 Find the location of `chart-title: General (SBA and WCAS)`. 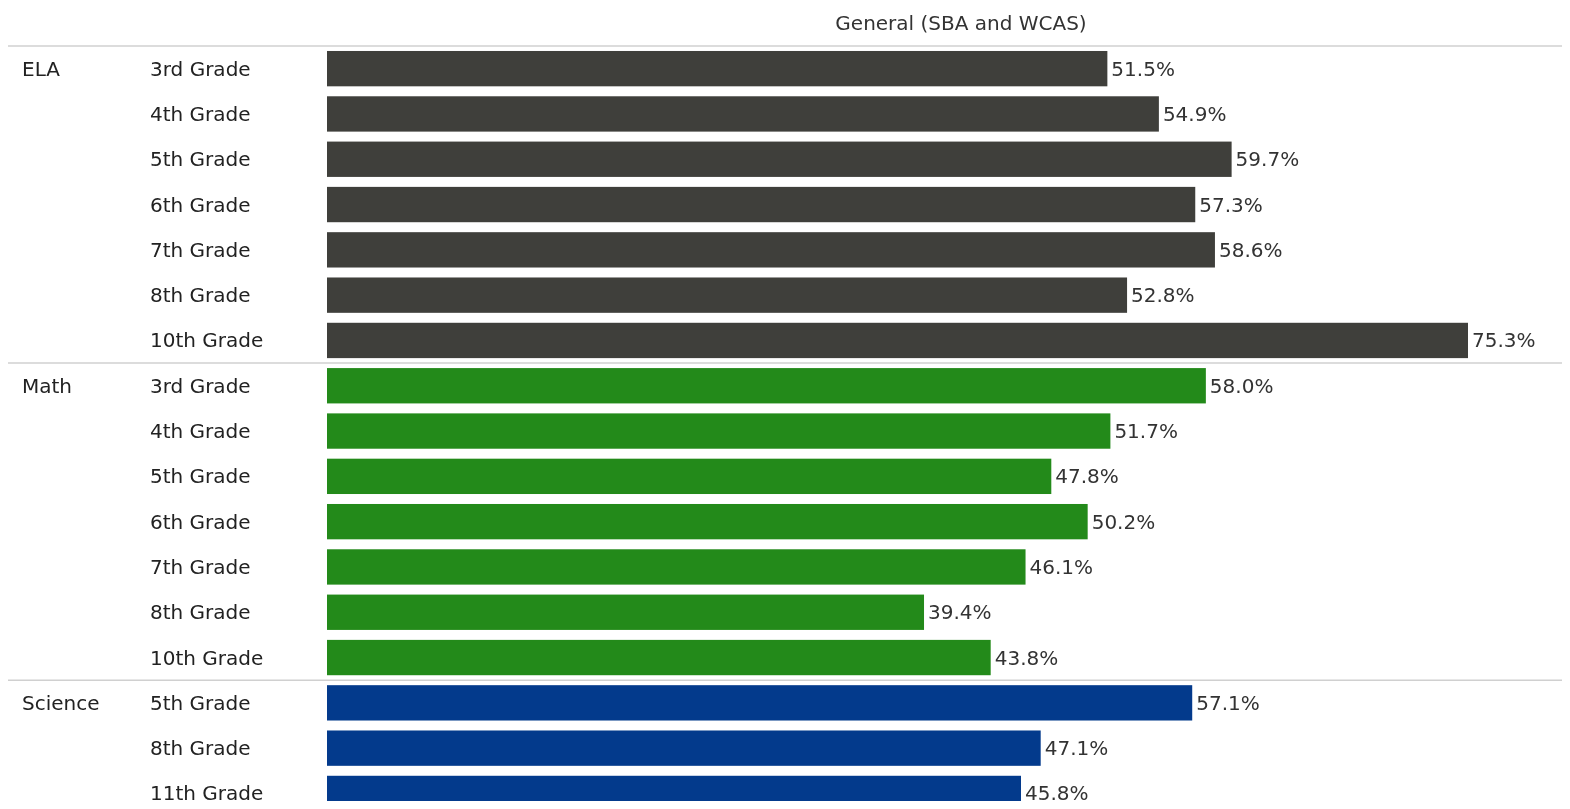

chart-title: General (SBA and WCAS) is located at coordinates (961, 23).